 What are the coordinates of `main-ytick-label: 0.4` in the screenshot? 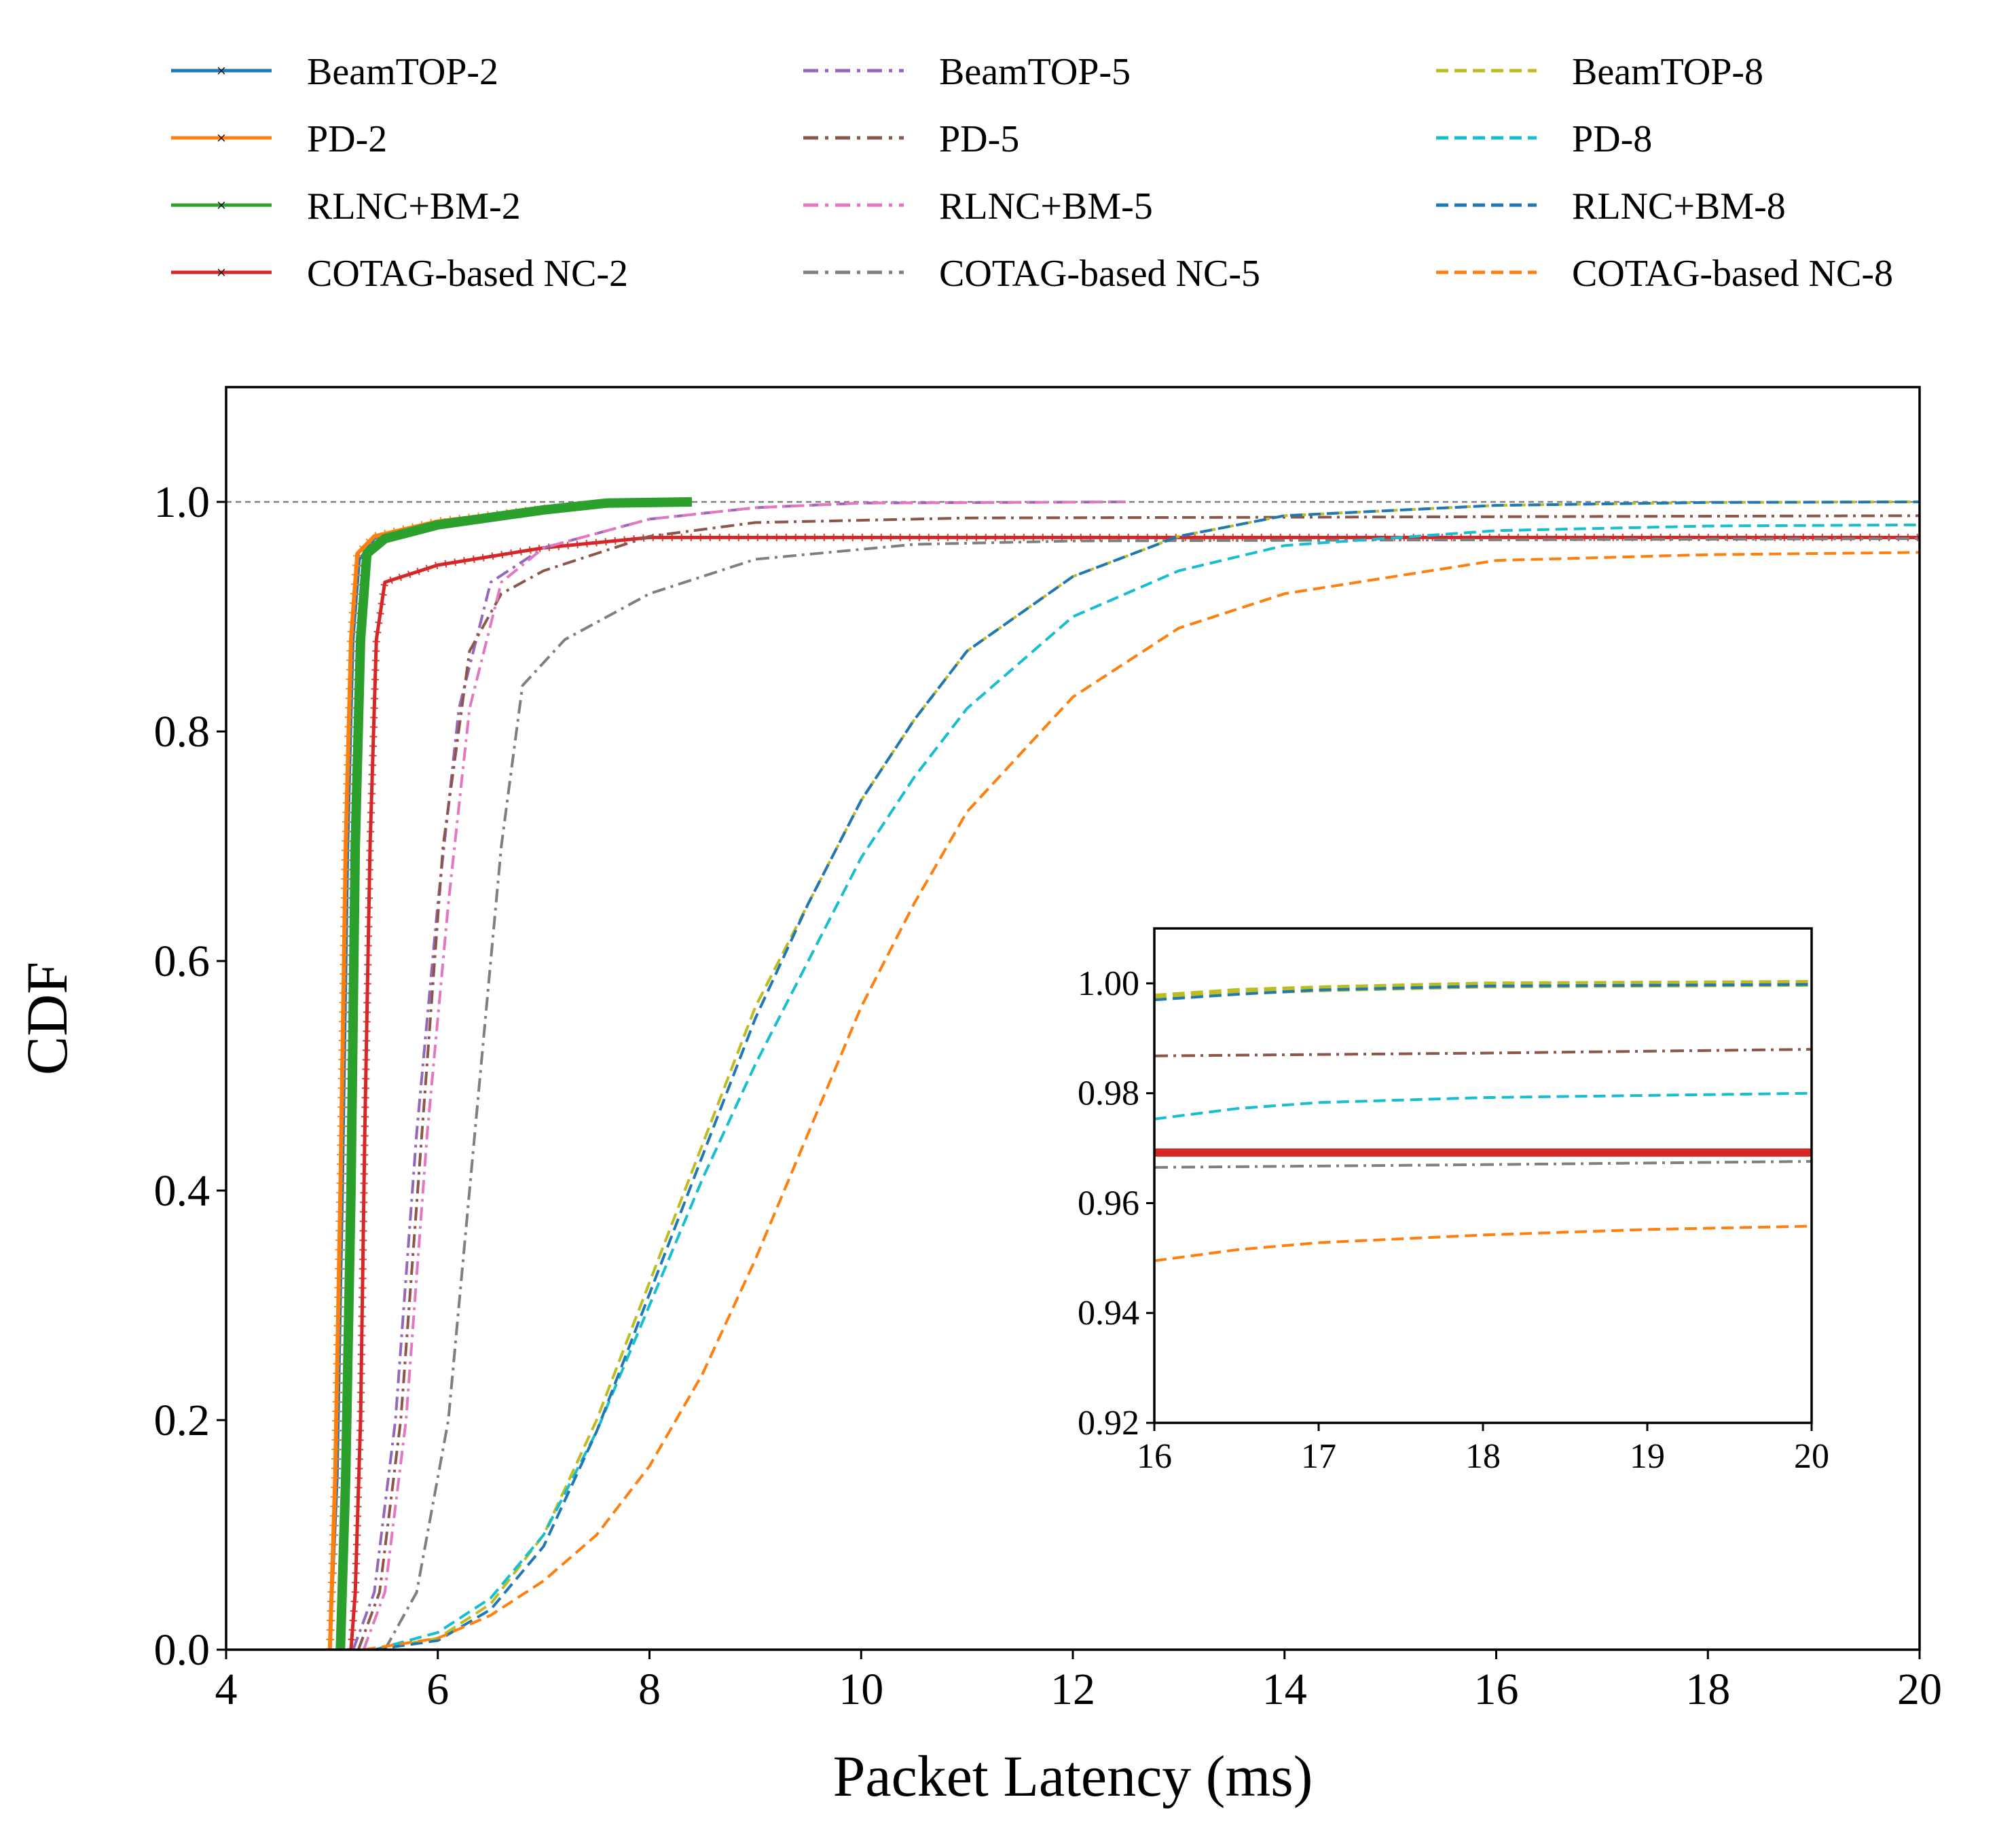 It's located at (182, 1191).